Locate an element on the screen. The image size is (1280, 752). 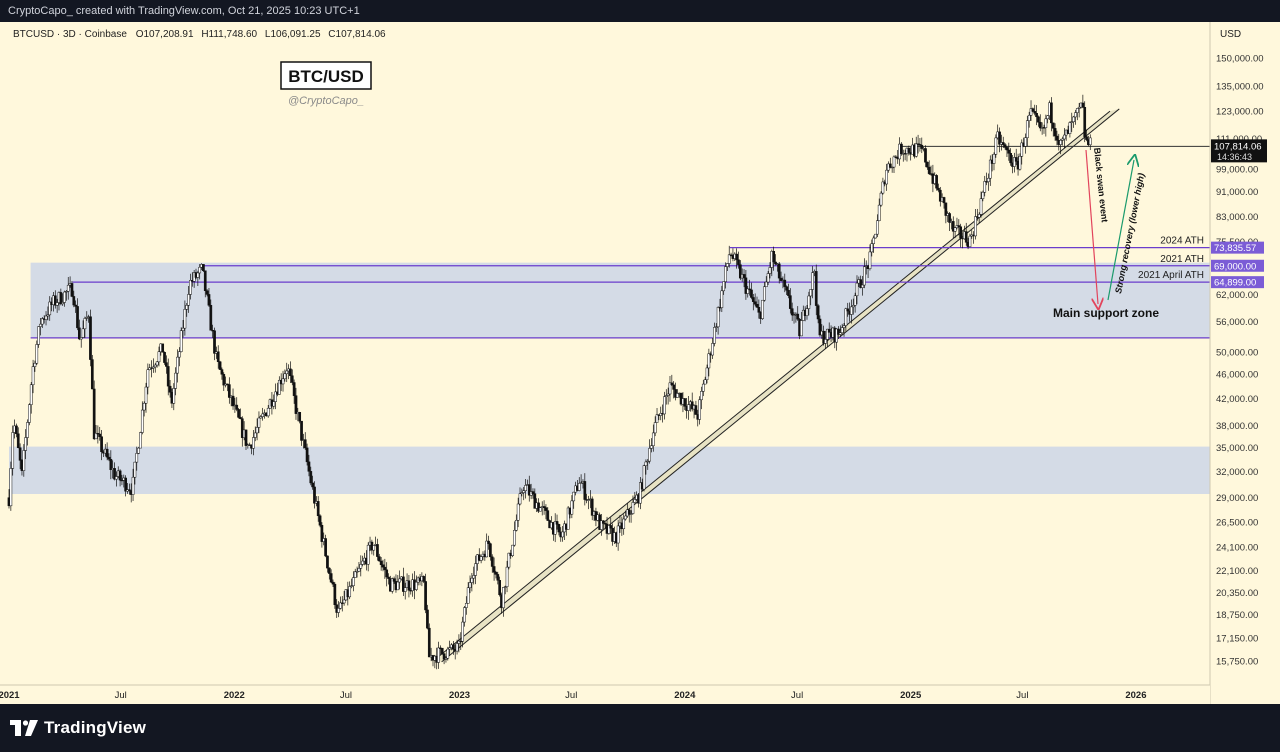
symbol-line: BTCUSD · 3D · Coinbase is located at coordinates (70, 34).